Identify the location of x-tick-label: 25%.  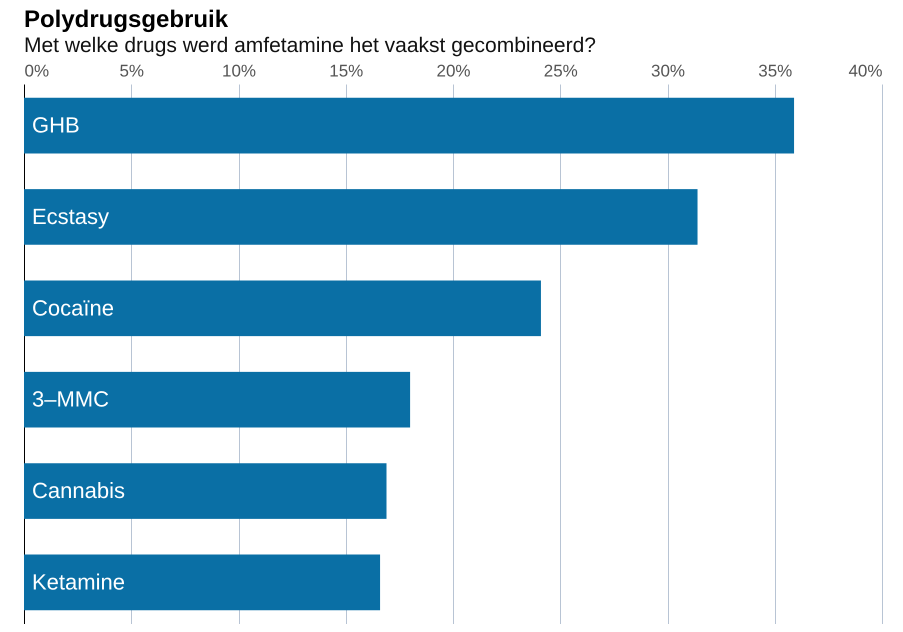
(561, 71).